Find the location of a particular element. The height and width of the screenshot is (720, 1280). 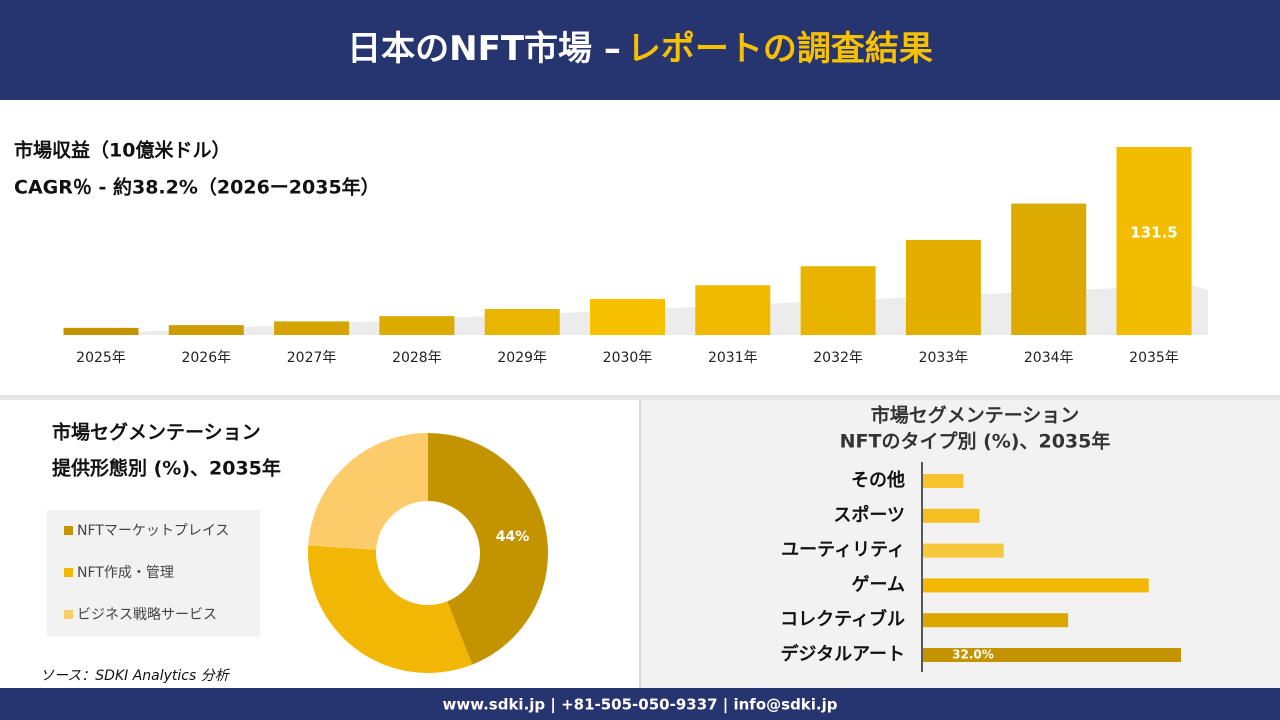

chart-subtitle: NFTのタイプ別 (%)、2035年 is located at coordinates (975, 441).